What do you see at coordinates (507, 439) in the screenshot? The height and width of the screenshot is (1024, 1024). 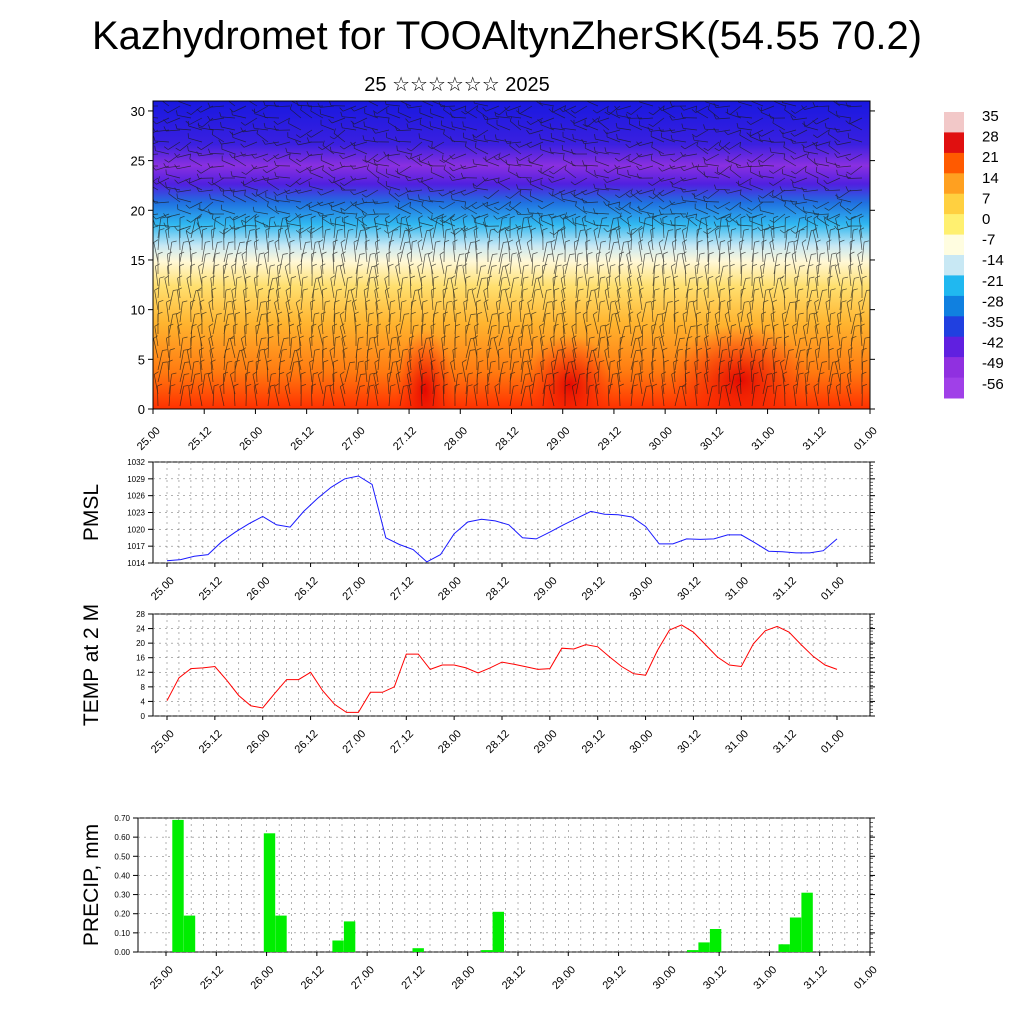 I see `cross-x-tick-label: 28.12` at bounding box center [507, 439].